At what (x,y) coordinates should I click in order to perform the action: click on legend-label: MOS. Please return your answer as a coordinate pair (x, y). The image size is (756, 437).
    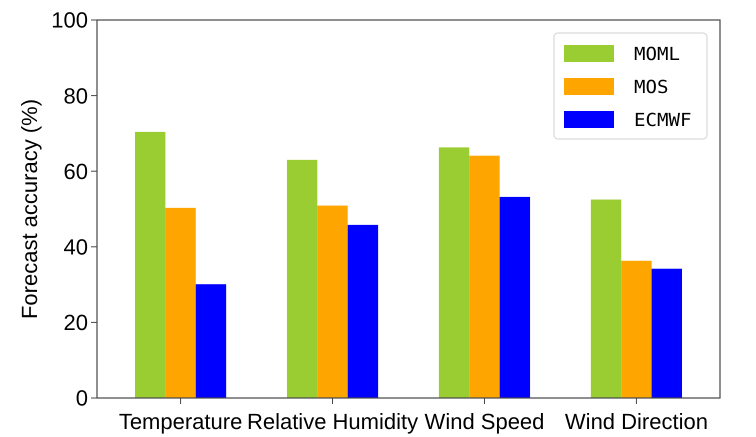
    Looking at the image, I should click on (651, 87).